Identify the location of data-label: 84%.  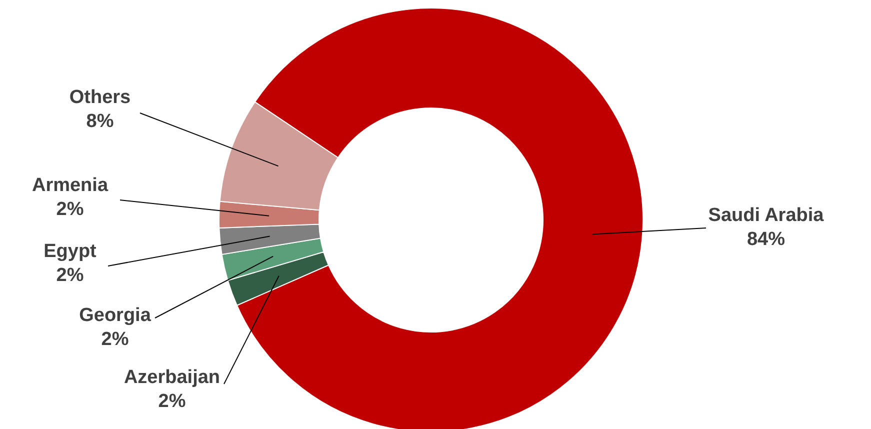
(766, 239).